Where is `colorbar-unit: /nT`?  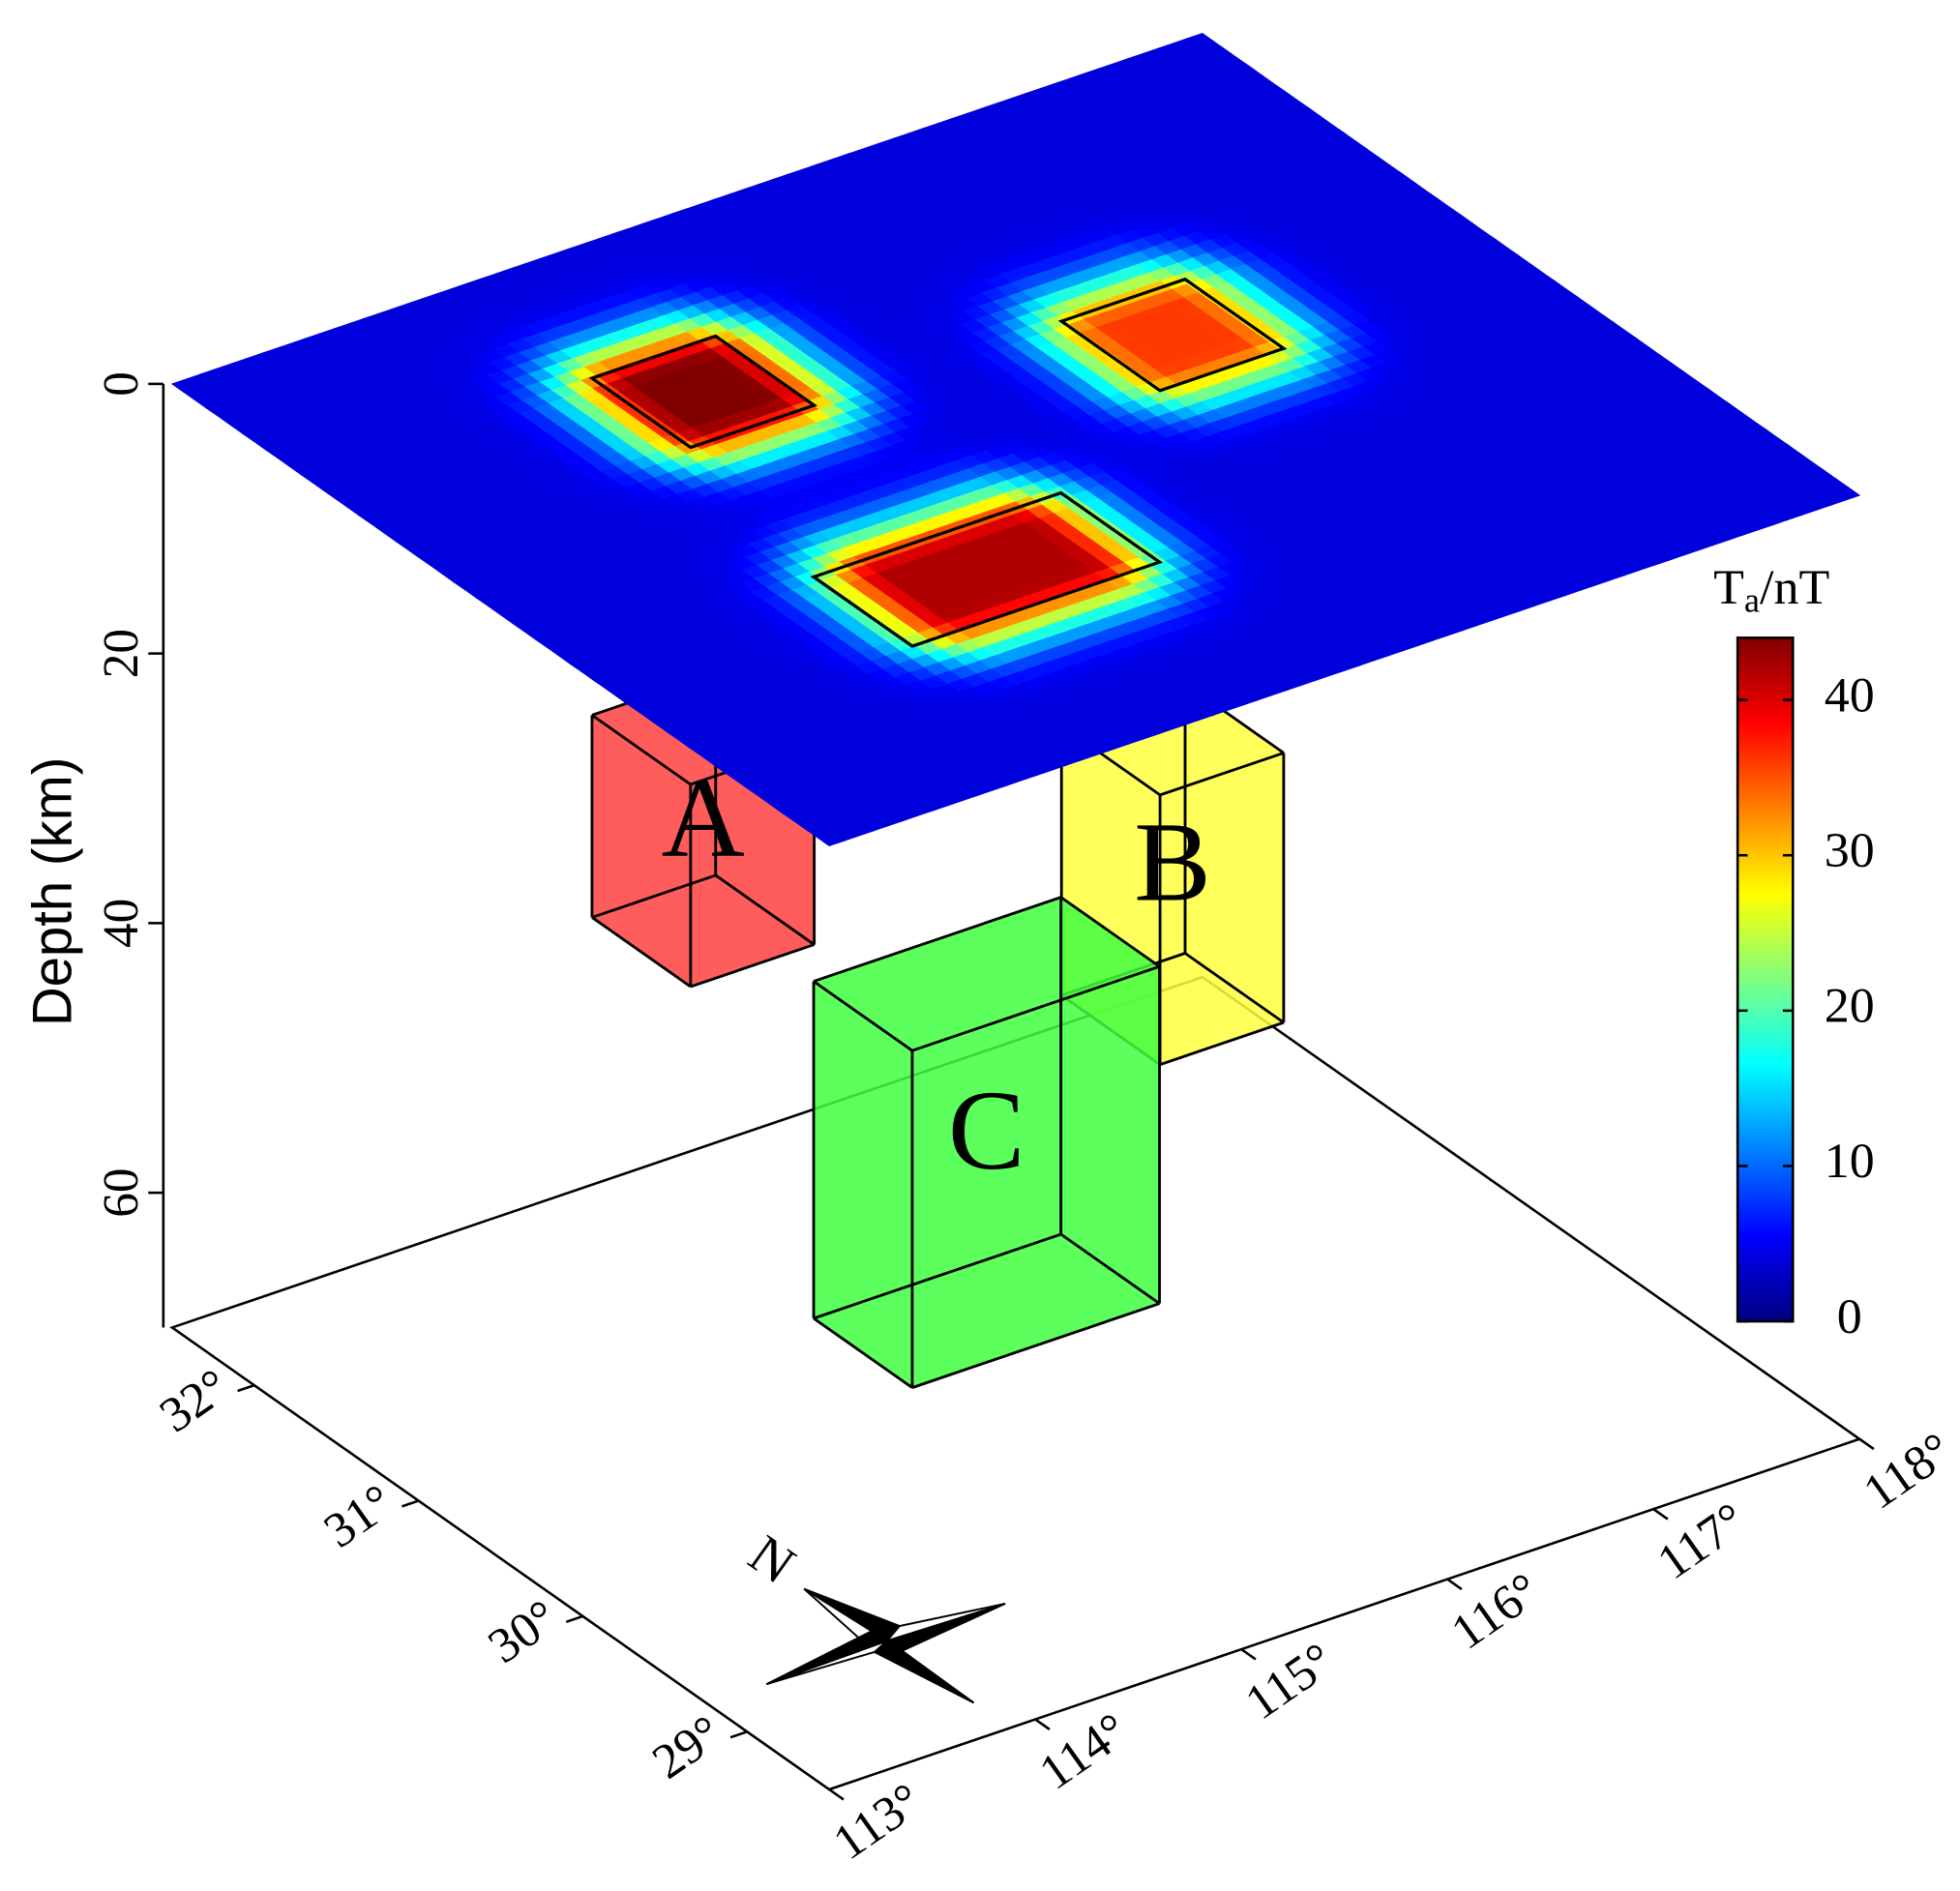 colorbar-unit: /nT is located at coordinates (1794, 587).